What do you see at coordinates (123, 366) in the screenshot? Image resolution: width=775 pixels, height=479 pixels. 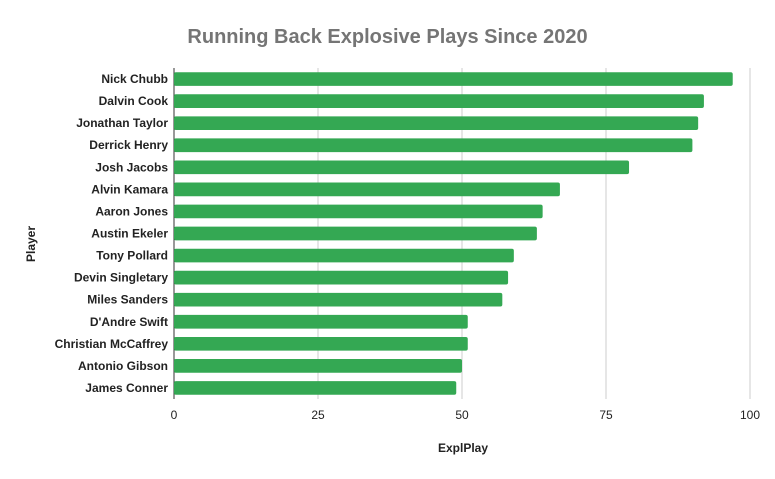 I see `category-label-13: Antonio Gibson` at bounding box center [123, 366].